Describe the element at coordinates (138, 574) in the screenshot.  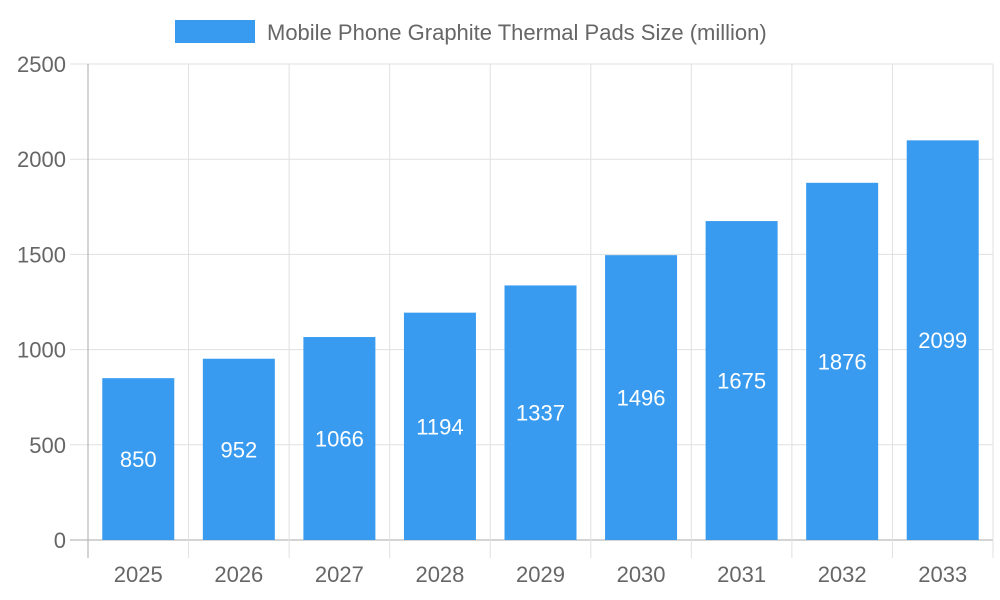
I see `x-tick-label: 2025` at that location.